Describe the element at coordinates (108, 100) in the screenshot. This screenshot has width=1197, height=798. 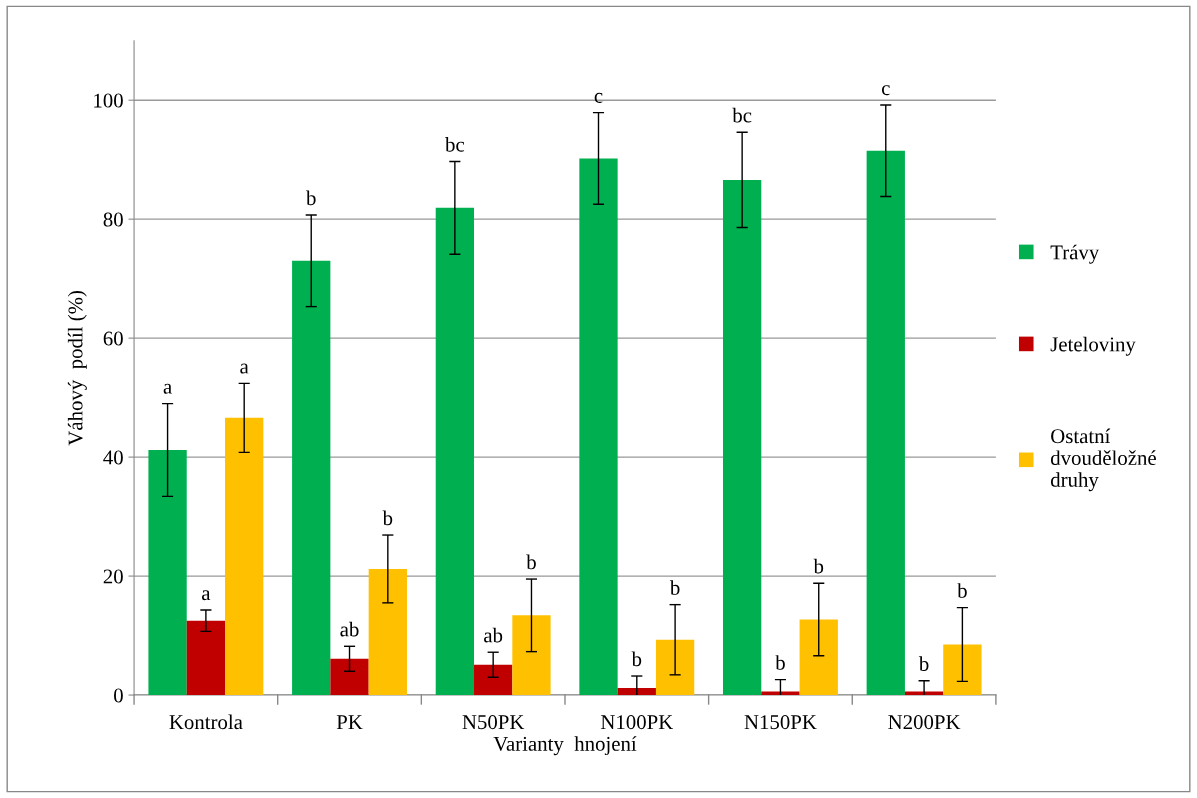
I see `y-tick-label: 100` at that location.